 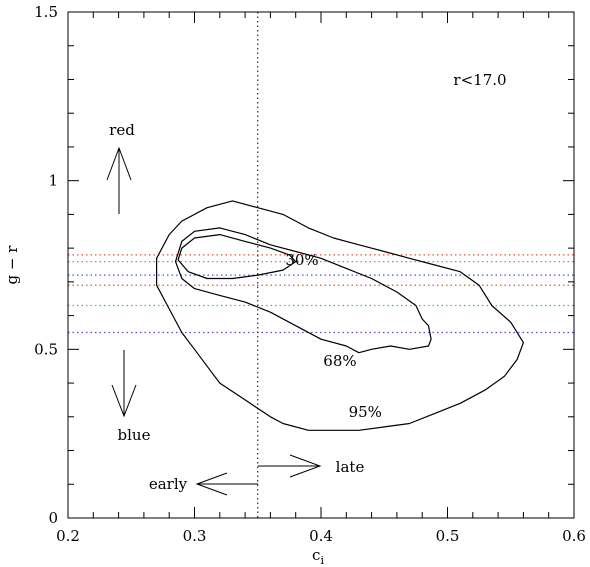 What do you see at coordinates (350, 467) in the screenshot?
I see `late-label: late` at bounding box center [350, 467].